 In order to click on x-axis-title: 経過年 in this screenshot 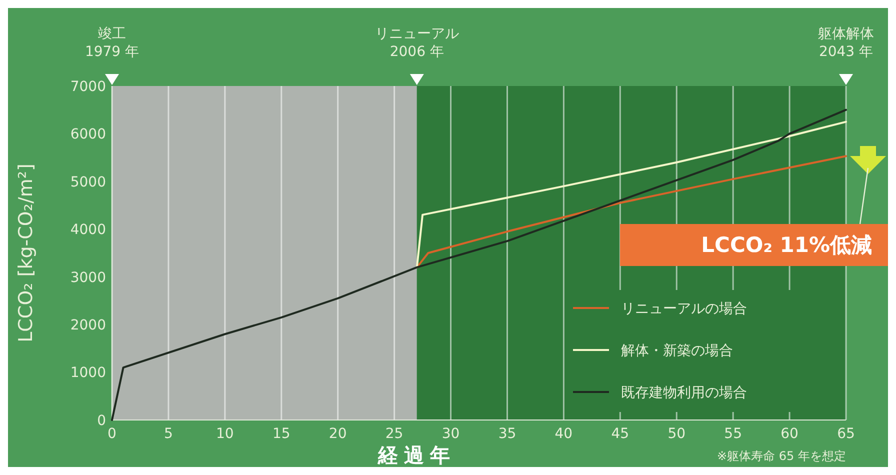, I will do `click(416, 455)`.